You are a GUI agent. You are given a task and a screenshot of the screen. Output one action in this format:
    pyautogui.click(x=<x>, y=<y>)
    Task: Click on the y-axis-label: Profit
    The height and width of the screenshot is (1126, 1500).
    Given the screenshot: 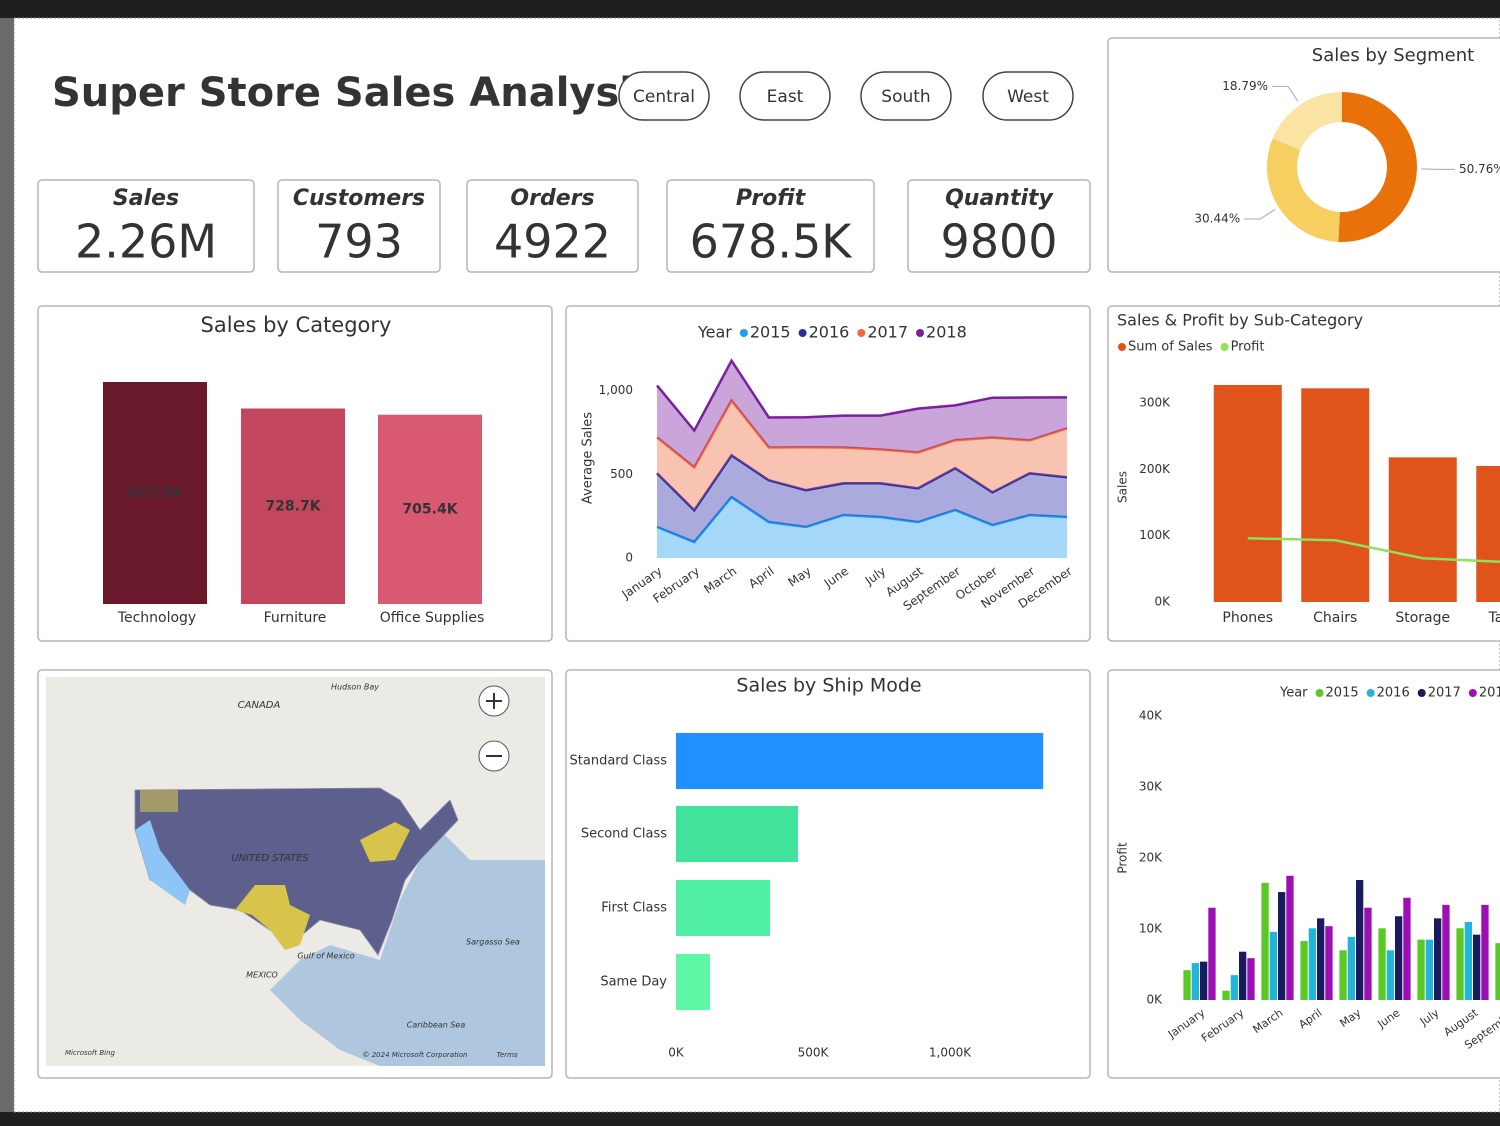 What is the action you would take?
    pyautogui.click(x=1123, y=858)
    